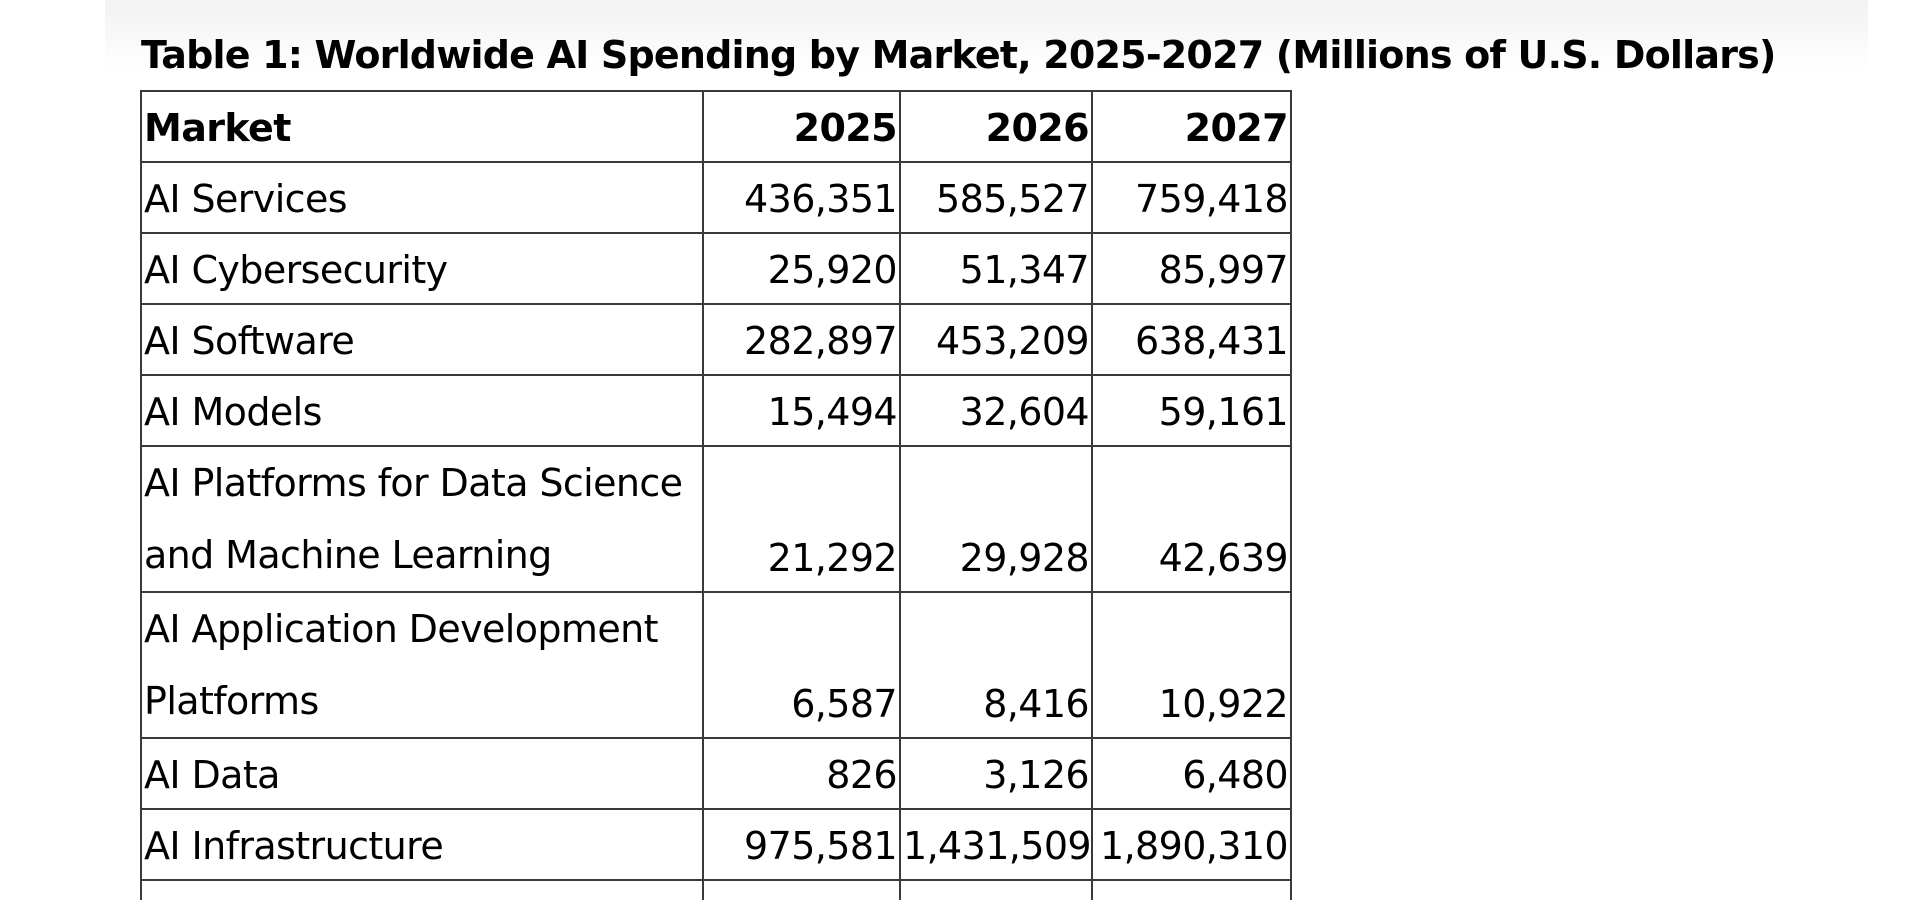  Describe the element at coordinates (422, 197) in the screenshot. I see `market-cell: AI Services` at that location.